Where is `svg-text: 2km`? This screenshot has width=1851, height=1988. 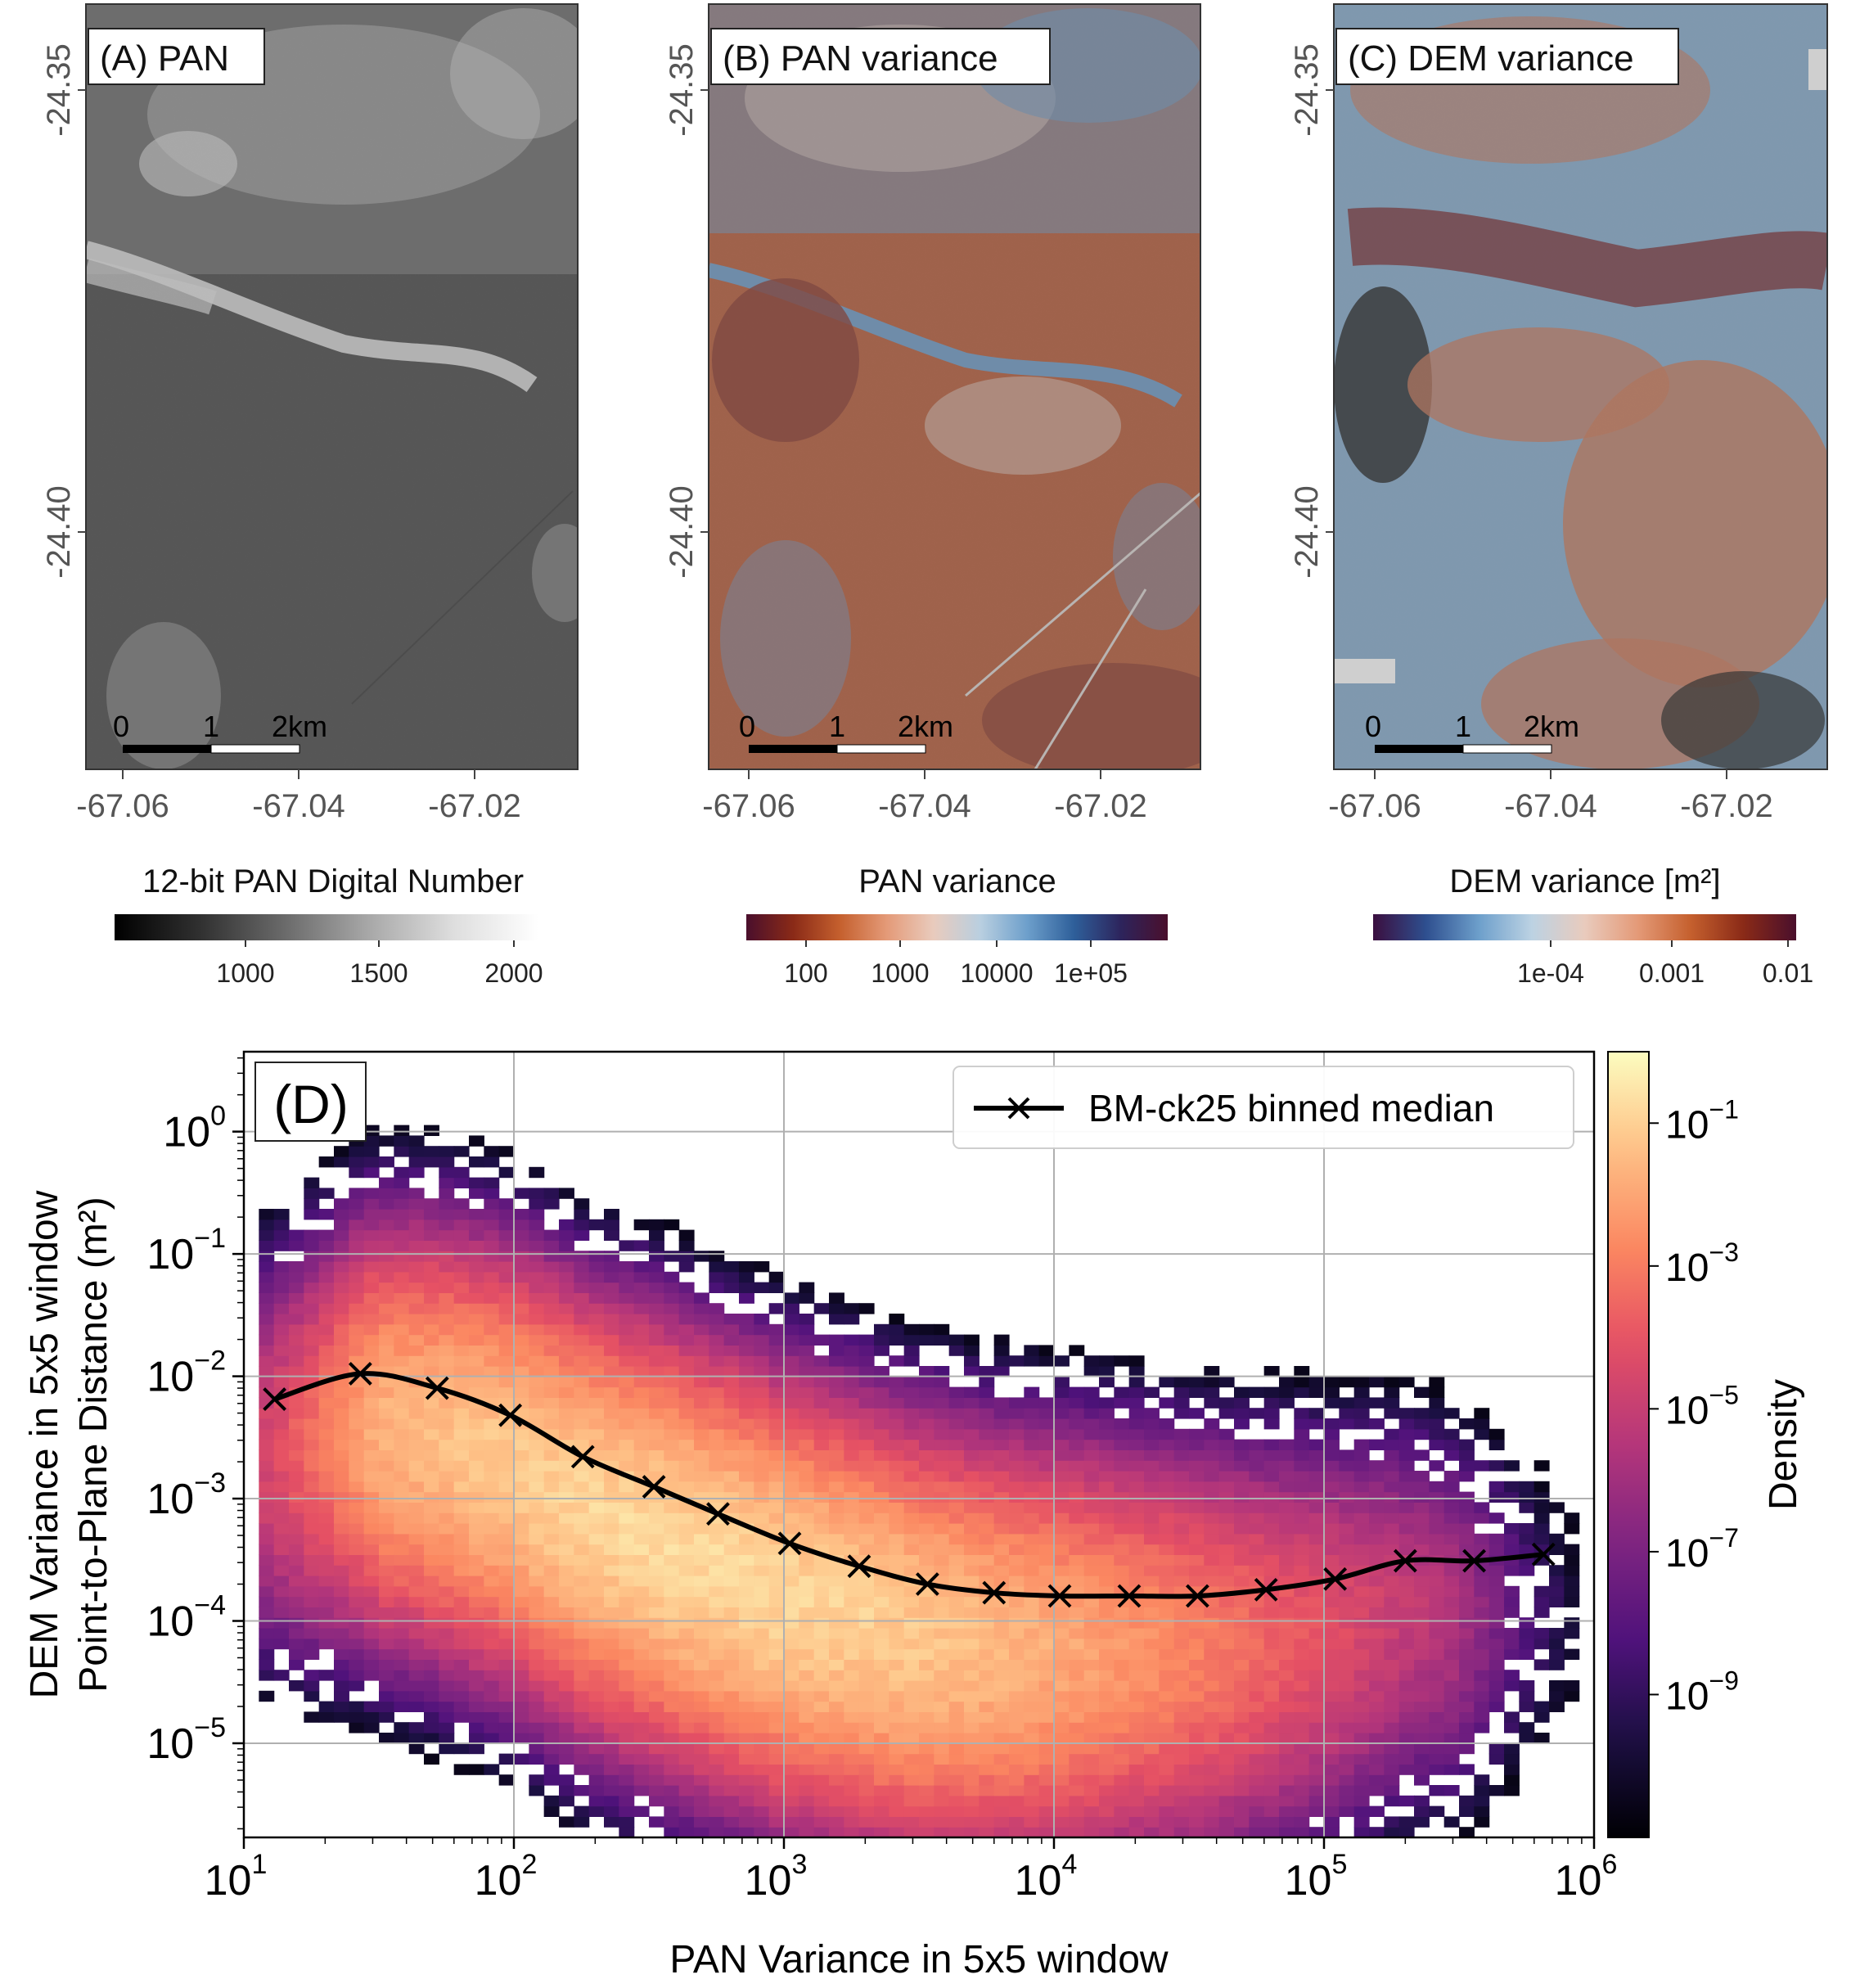
svg-text: 2km is located at coordinates (925, 726).